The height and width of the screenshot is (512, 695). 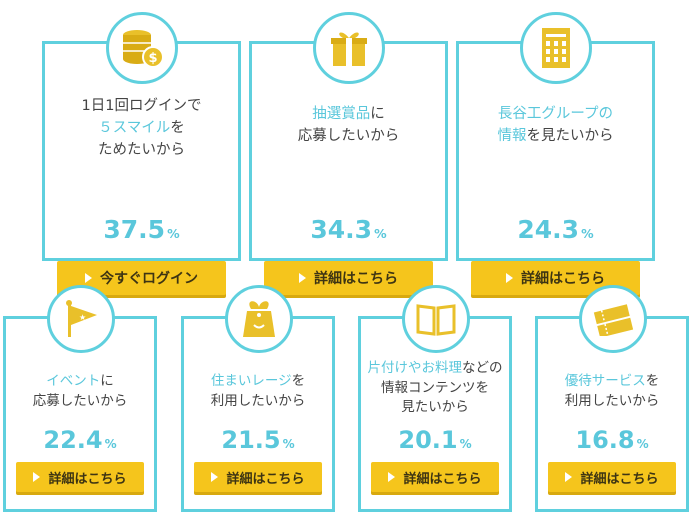 What do you see at coordinates (612, 440) in the screenshot?
I see `percentage: 16.8%` at bounding box center [612, 440].